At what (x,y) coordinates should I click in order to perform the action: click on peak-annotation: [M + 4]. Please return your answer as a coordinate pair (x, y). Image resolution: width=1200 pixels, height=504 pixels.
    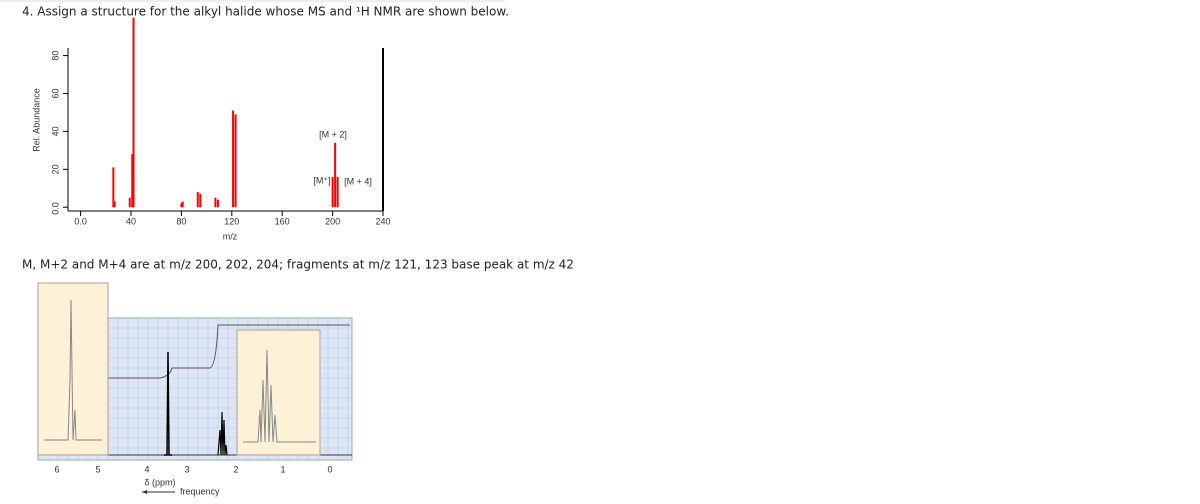
    Looking at the image, I should click on (358, 181).